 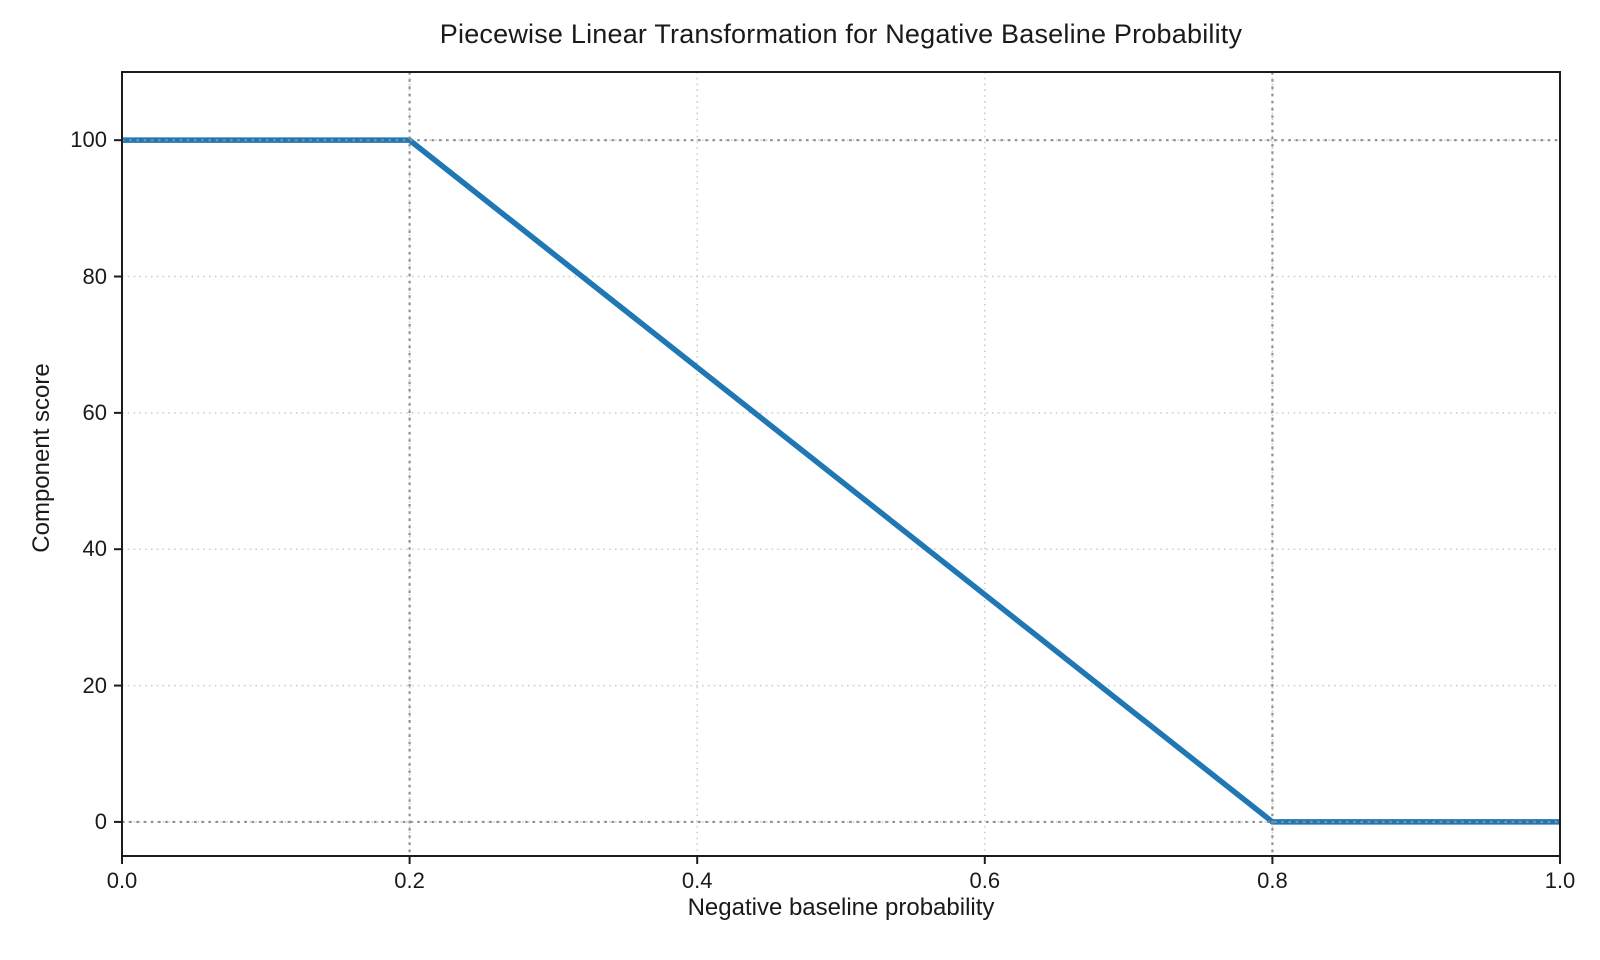 I want to click on x-tick-label: 0.6, so click(x=985, y=880).